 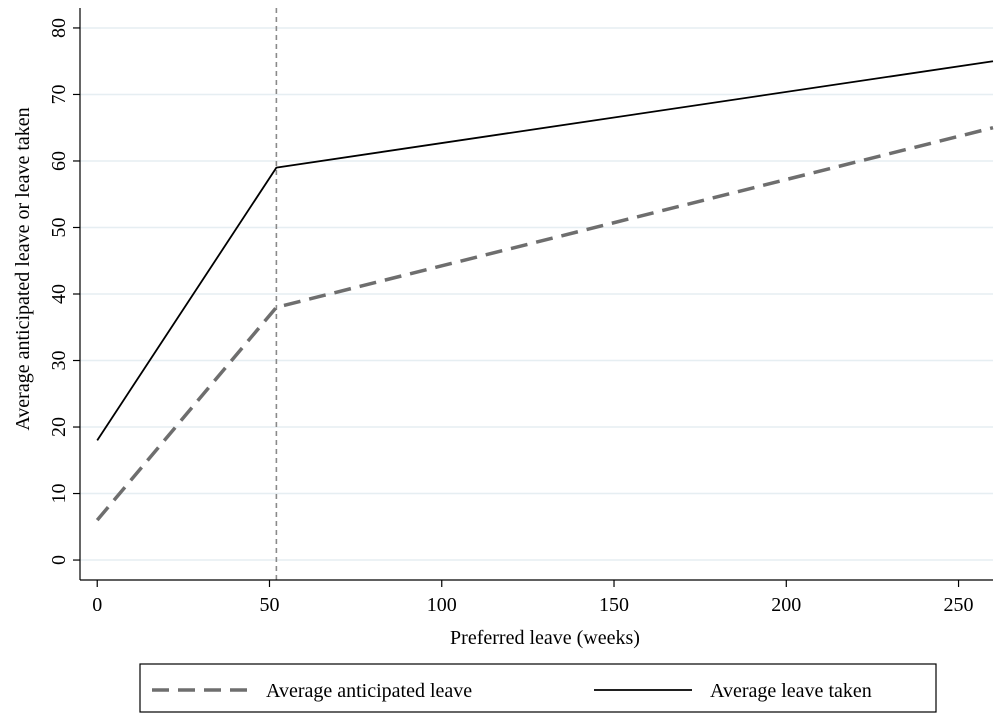 I want to click on y-axis-title: Average anticipated leave or leave taken, so click(x=23, y=268).